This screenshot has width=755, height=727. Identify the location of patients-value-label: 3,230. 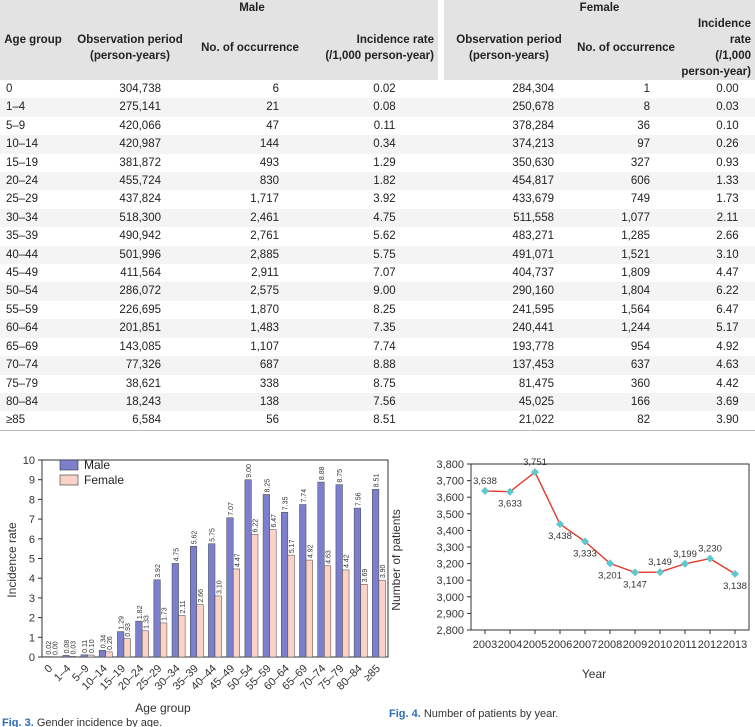
(710, 549).